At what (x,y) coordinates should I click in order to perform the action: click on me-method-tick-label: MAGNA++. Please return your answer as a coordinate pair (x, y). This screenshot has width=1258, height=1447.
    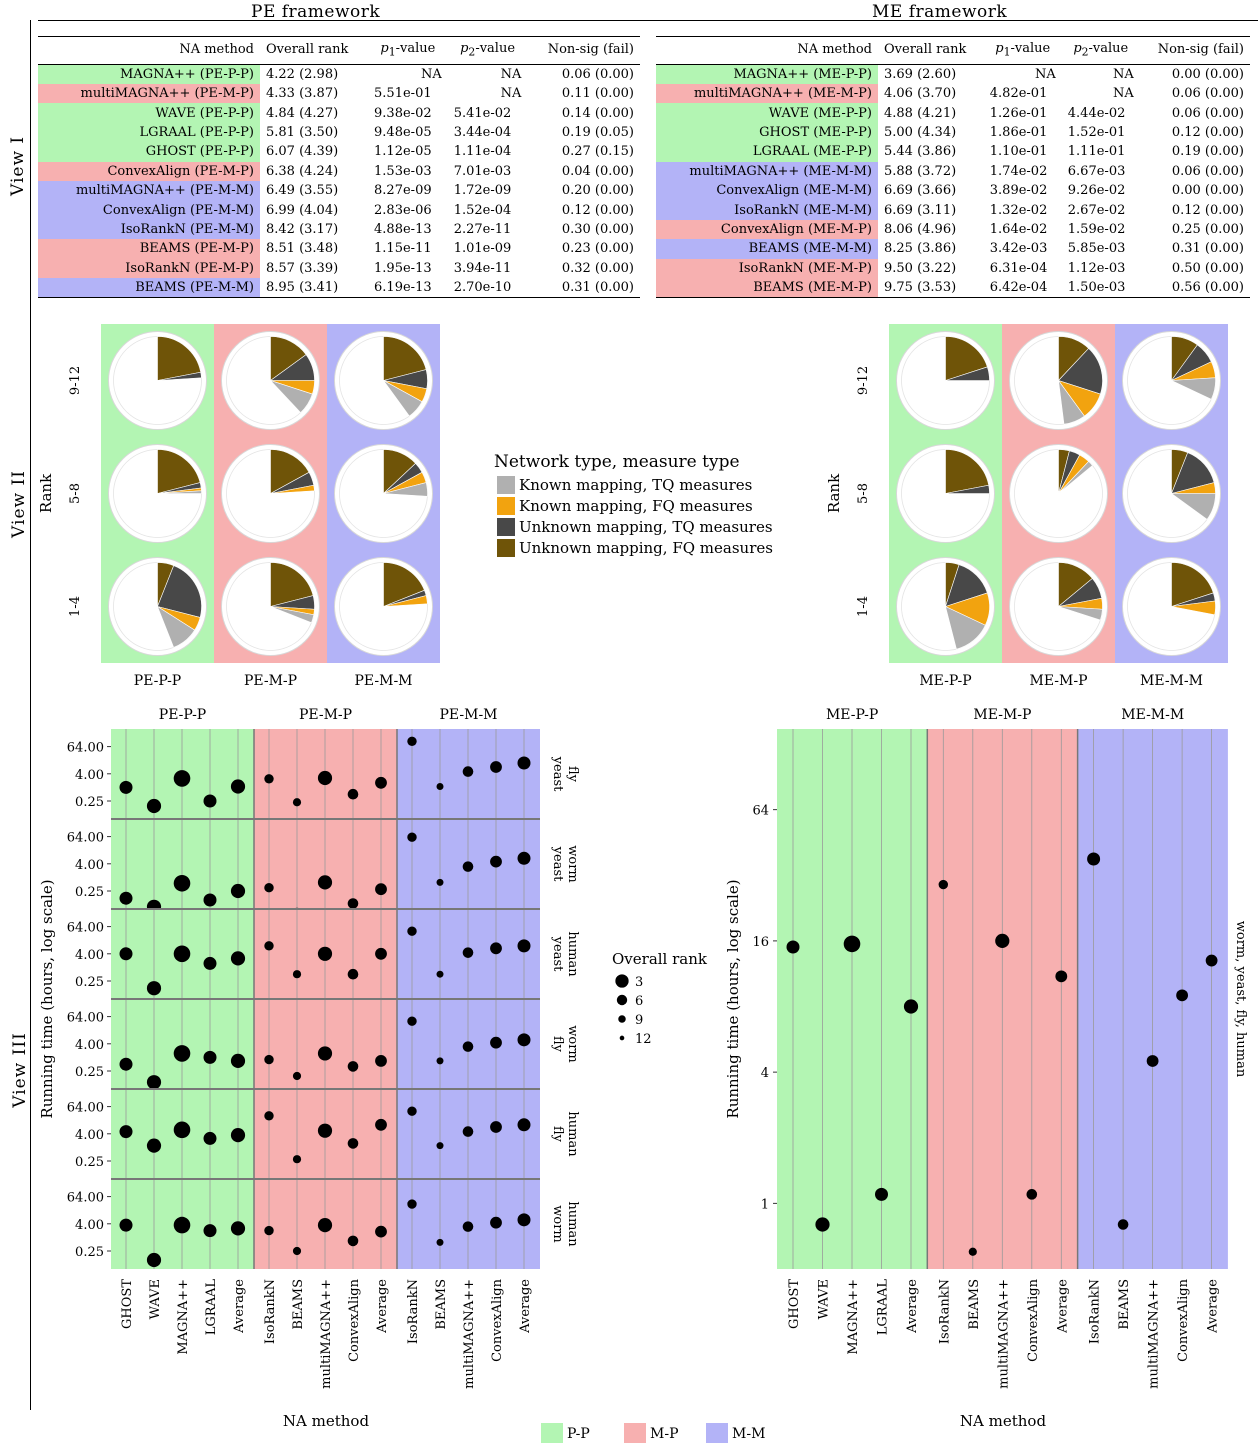
    Looking at the image, I should click on (853, 1317).